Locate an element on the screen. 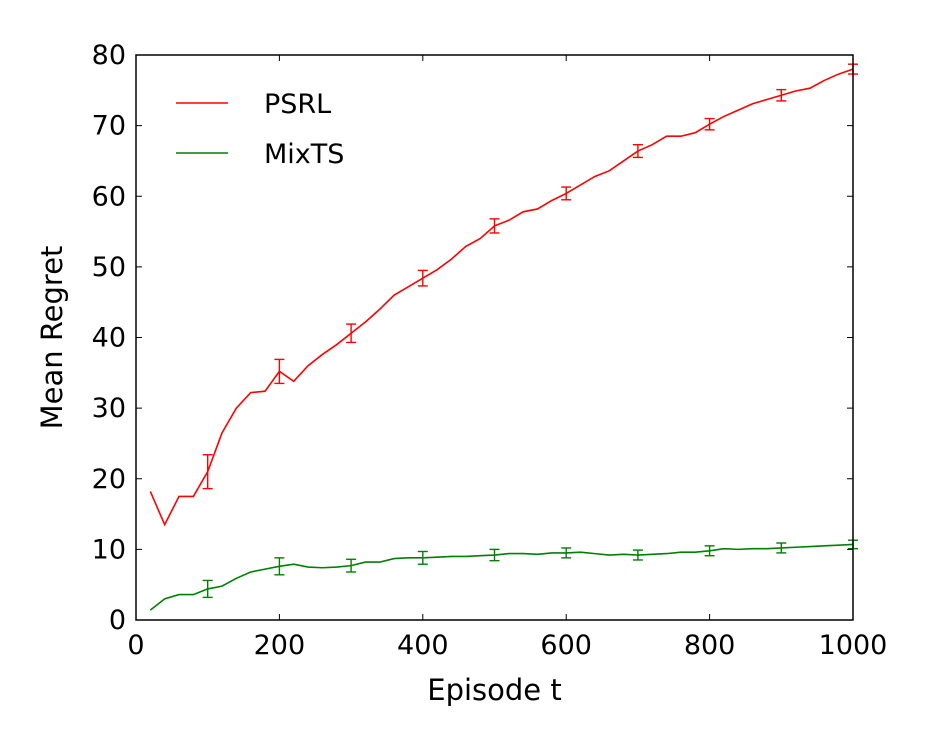 This screenshot has height=747, width=934. legend-label: PSRL is located at coordinates (297, 104).